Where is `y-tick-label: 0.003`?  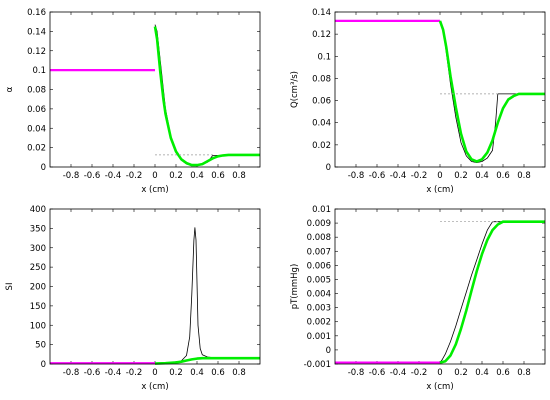
y-tick-label: 0.003 is located at coordinates (319, 309).